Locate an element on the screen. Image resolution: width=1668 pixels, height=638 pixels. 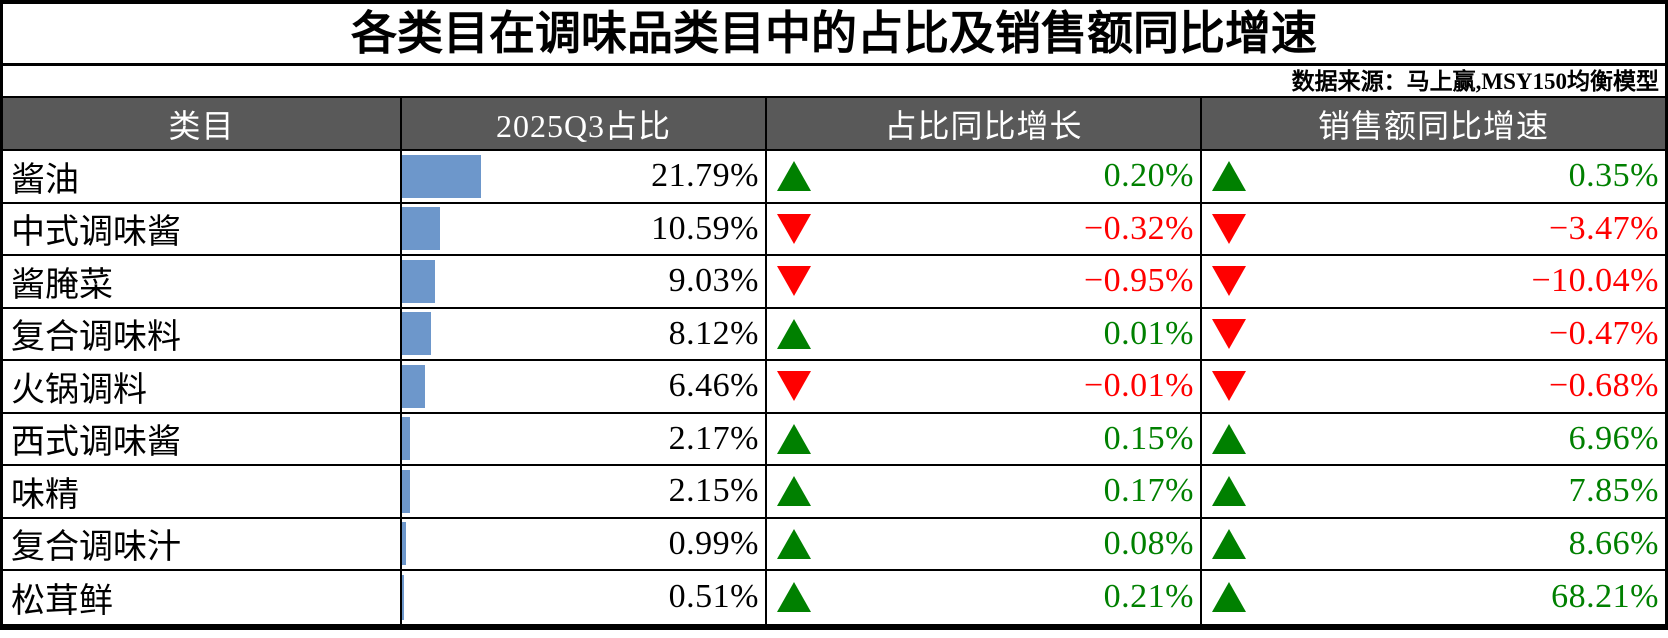
sales-yoy-cell: 68.21% is located at coordinates (1433, 597).